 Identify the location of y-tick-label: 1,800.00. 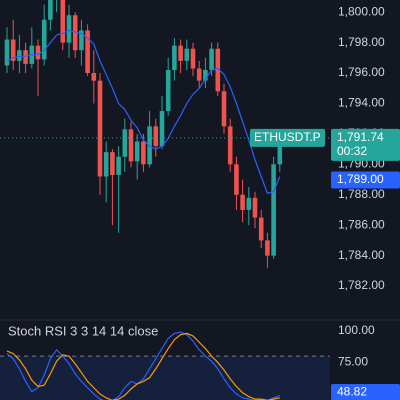
(361, 11).